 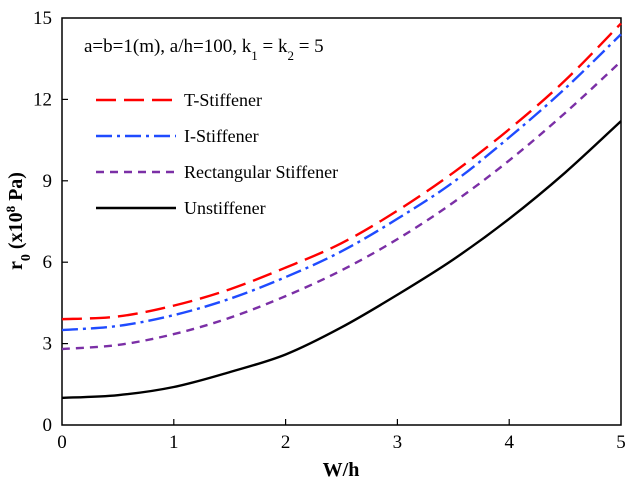 I want to click on x-tick-label: 5, so click(x=621, y=442).